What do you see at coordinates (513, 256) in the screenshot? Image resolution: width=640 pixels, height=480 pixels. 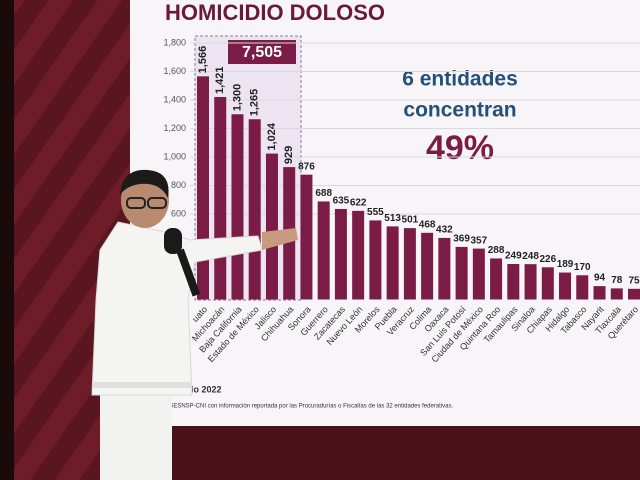 I see `value-label: 249` at bounding box center [513, 256].